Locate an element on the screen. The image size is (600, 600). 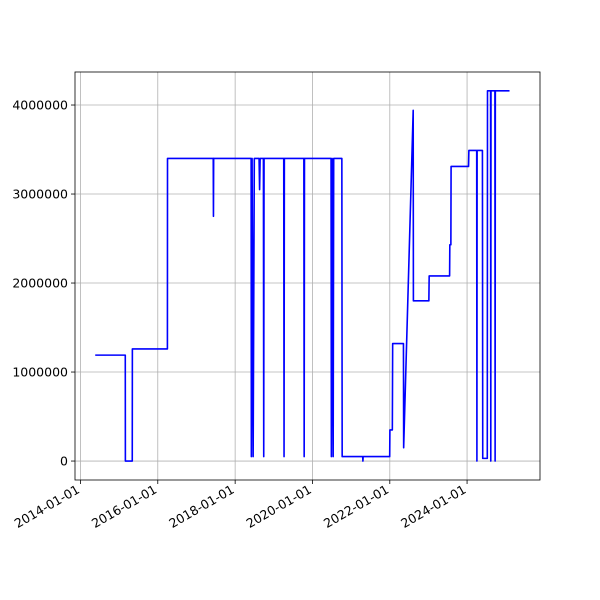
x-tick-label: 2020-01-01 is located at coordinates (278, 506).